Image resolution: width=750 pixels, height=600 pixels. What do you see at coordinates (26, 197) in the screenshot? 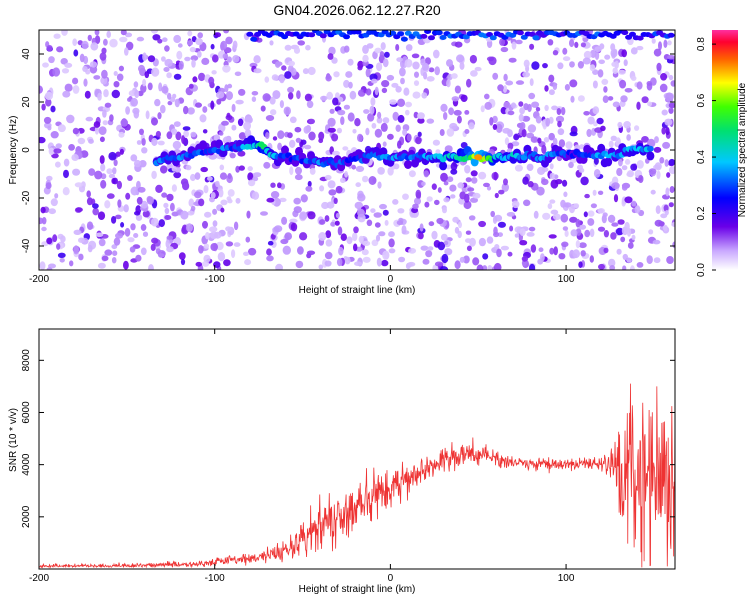
I see `y-tick-label: -20` at bounding box center [26, 197].